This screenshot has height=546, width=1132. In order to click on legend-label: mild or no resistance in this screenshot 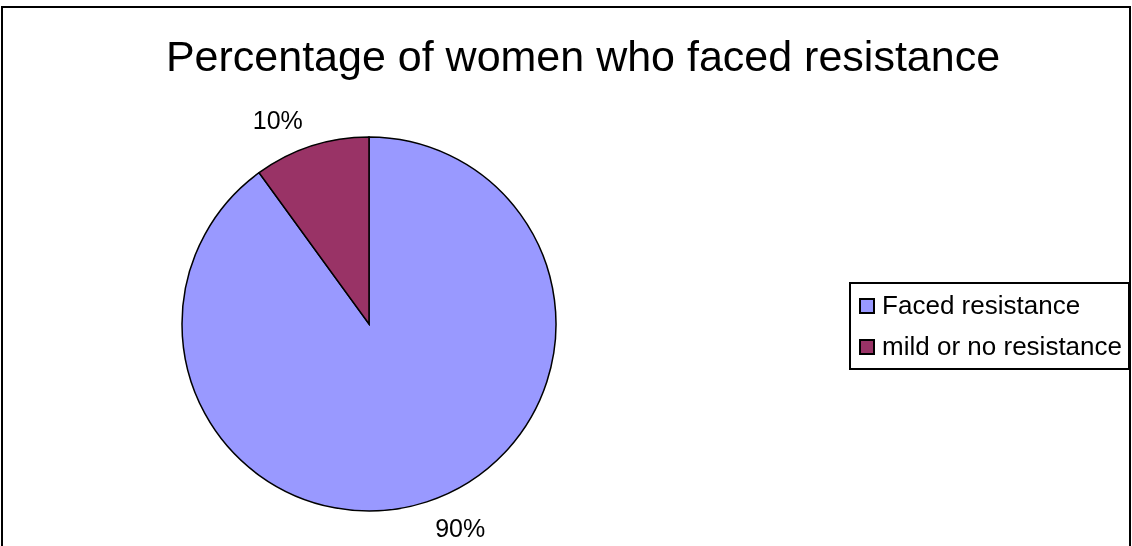, I will do `click(1002, 346)`.